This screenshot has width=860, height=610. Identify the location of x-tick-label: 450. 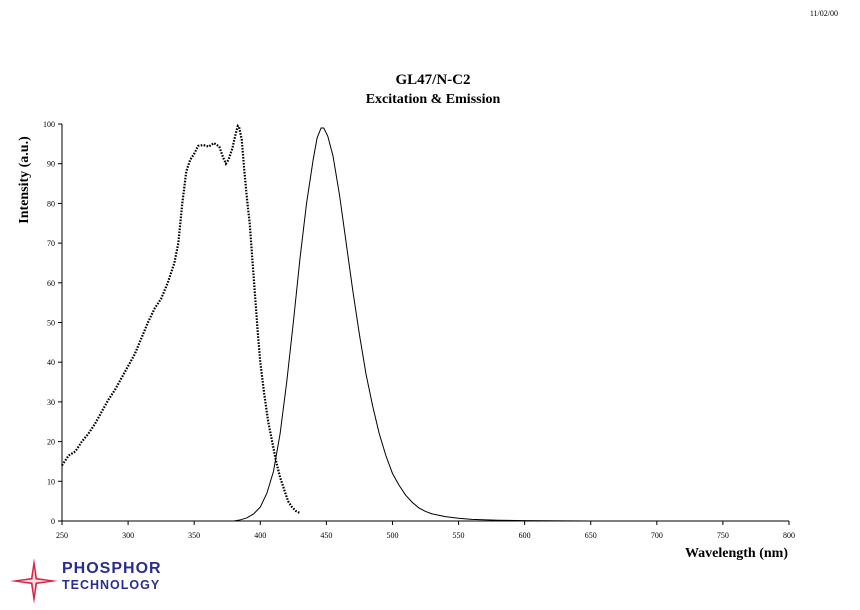
(326, 535).